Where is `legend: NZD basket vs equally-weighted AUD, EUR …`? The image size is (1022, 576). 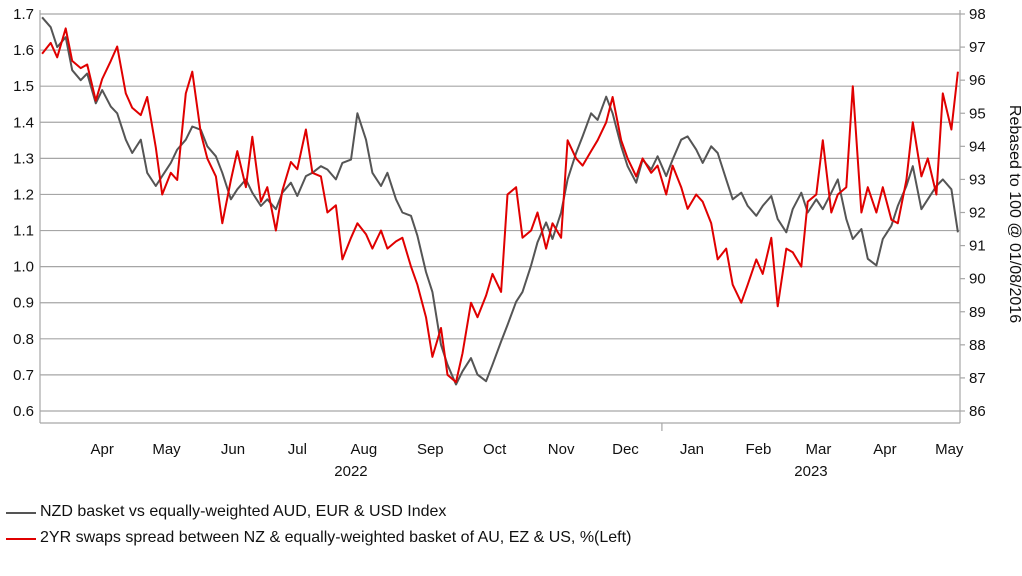
legend: NZD basket vs equally-weighted AUD, EUR … is located at coordinates (336, 528).